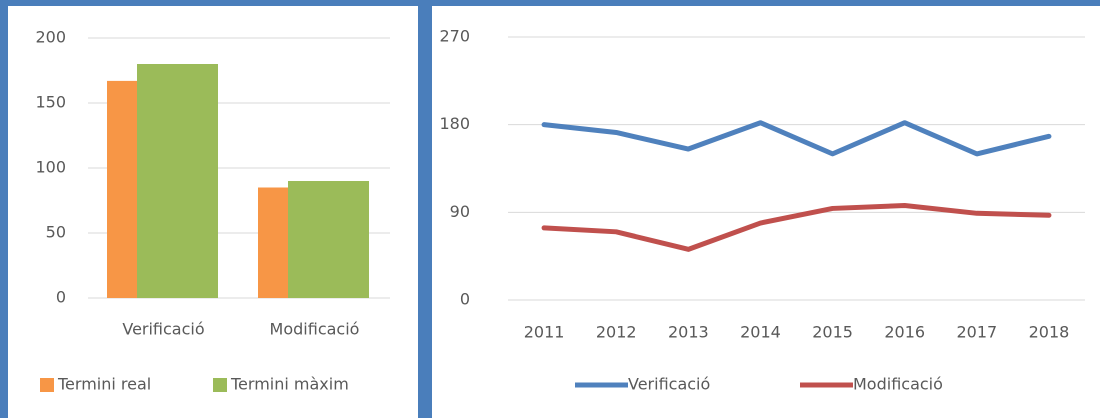  Describe the element at coordinates (544, 332) in the screenshot. I see `x-tick-label: 2011` at that location.